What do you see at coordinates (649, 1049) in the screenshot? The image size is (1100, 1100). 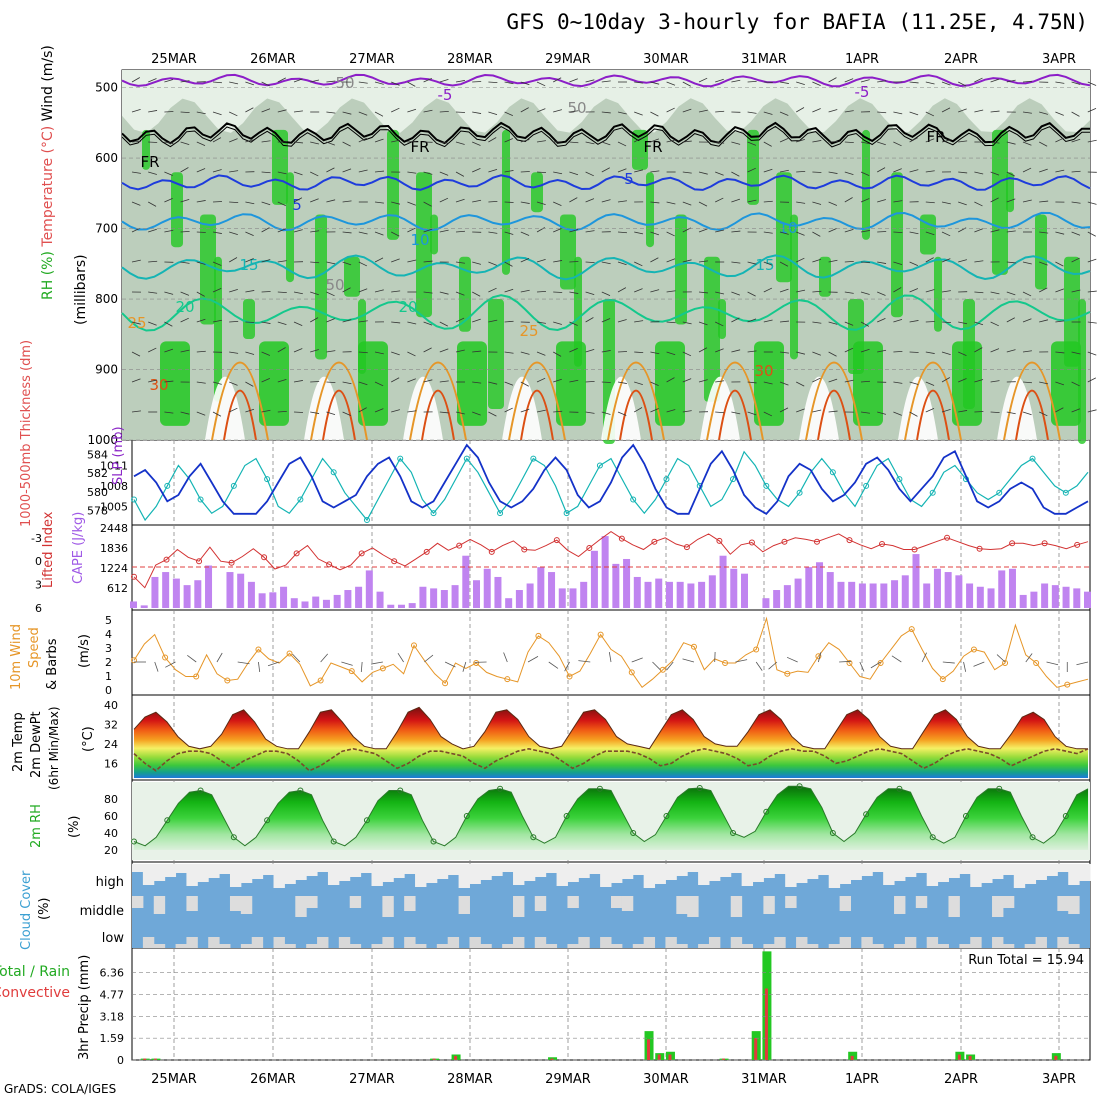 I see `precip-conv-bar` at bounding box center [649, 1049].